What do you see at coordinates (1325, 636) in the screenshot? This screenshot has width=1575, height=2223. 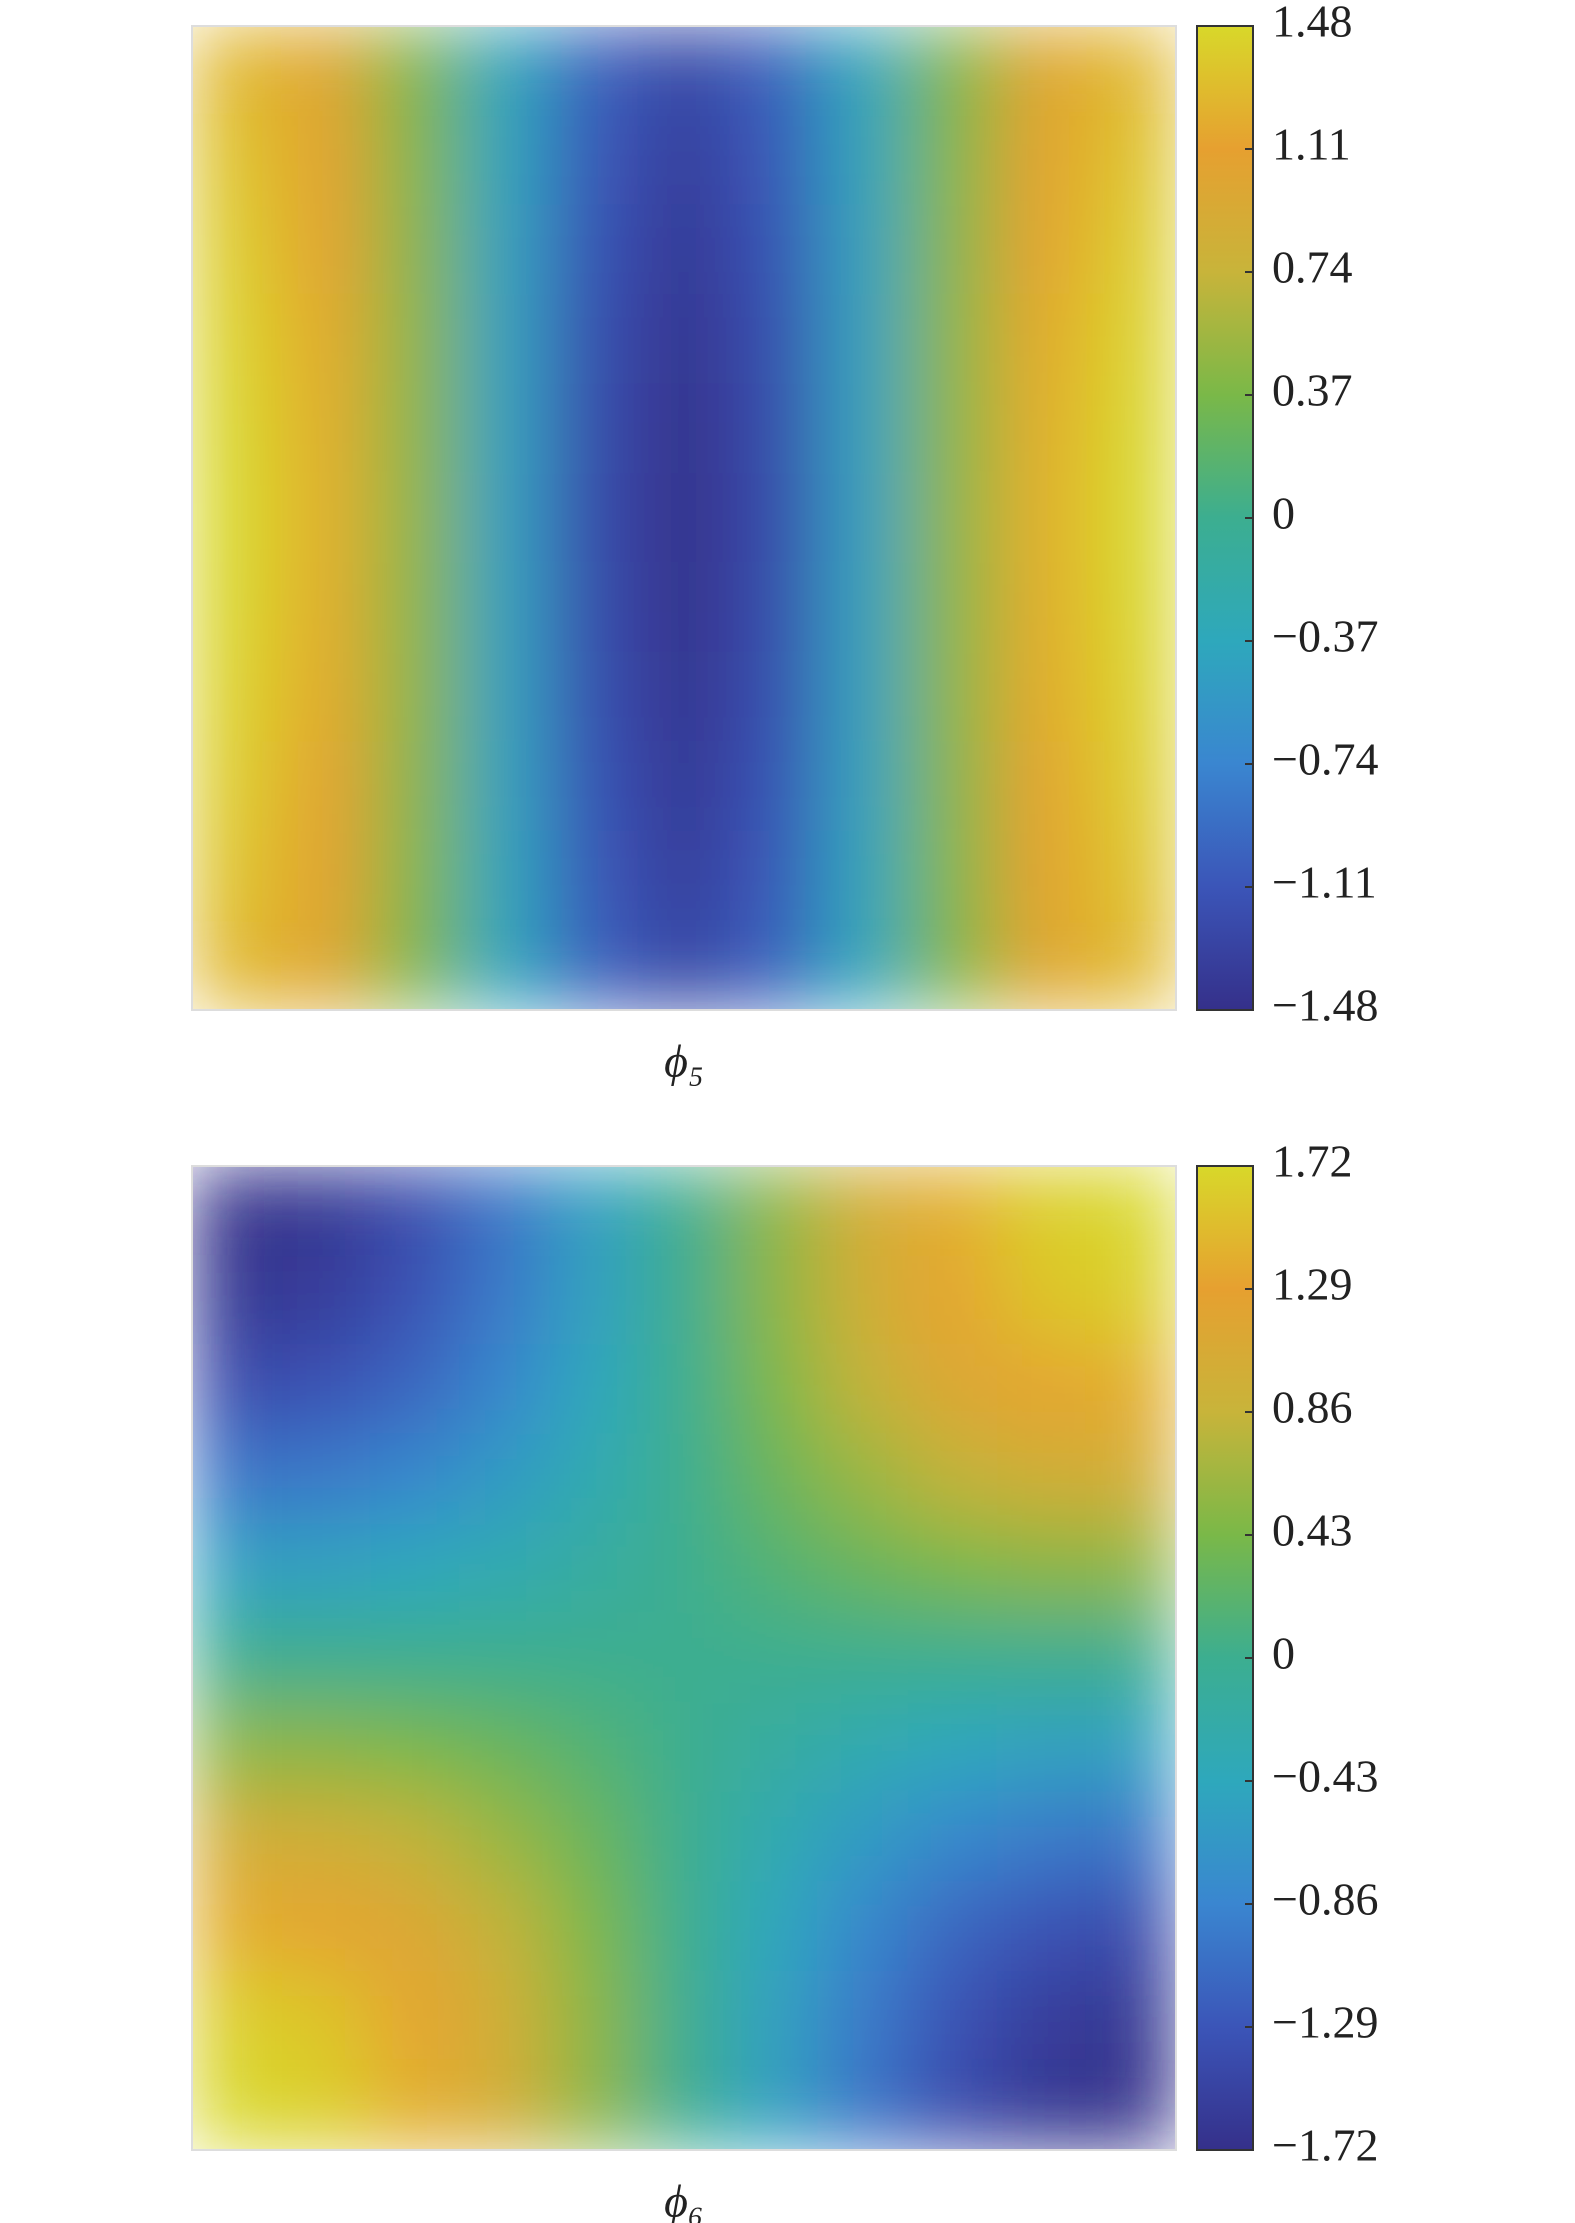 I see `colorbar-tick-label: −0.37` at bounding box center [1325, 636].